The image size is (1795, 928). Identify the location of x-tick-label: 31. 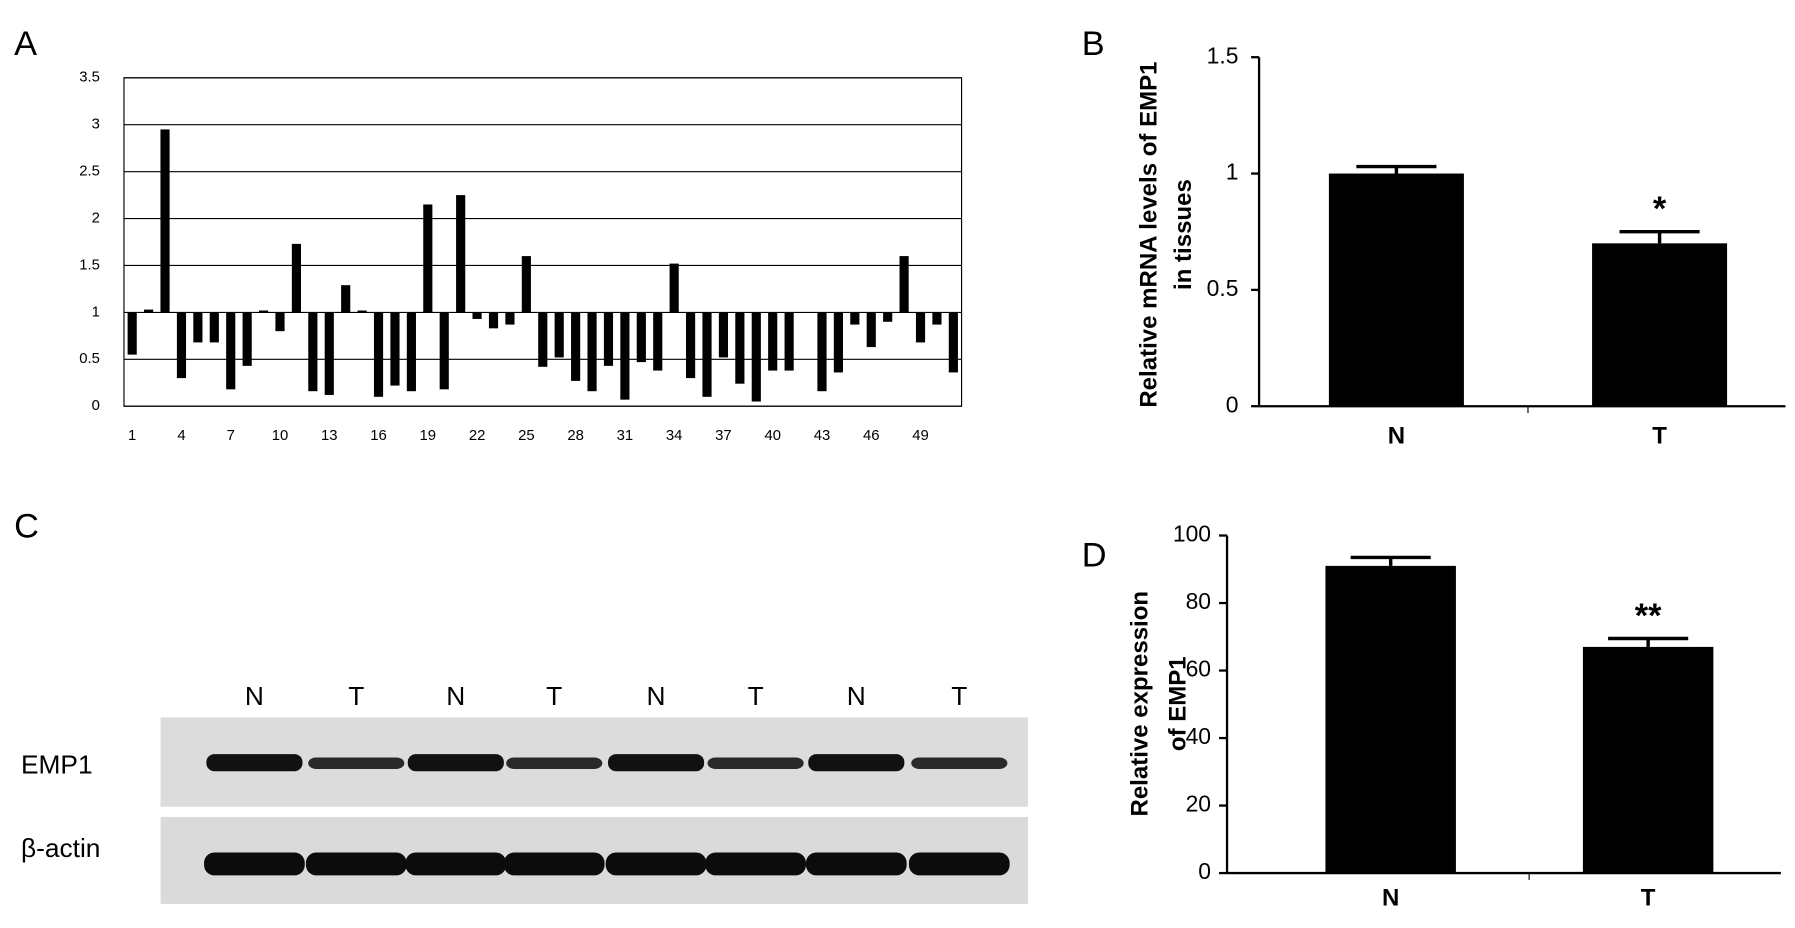
(625, 436).